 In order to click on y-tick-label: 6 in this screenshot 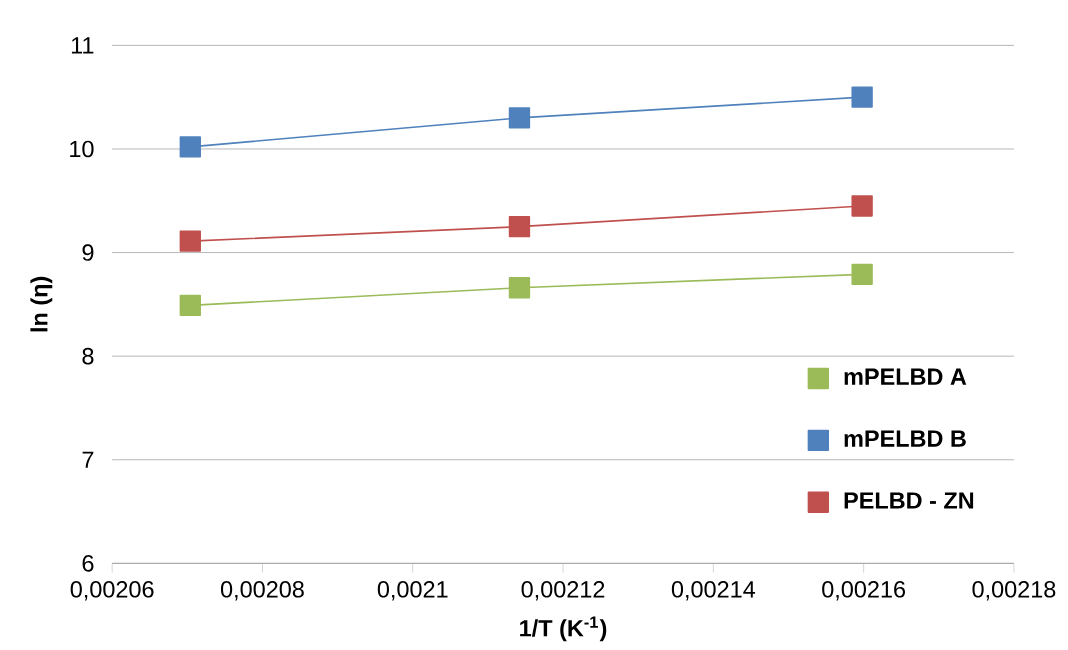, I will do `click(88, 563)`.